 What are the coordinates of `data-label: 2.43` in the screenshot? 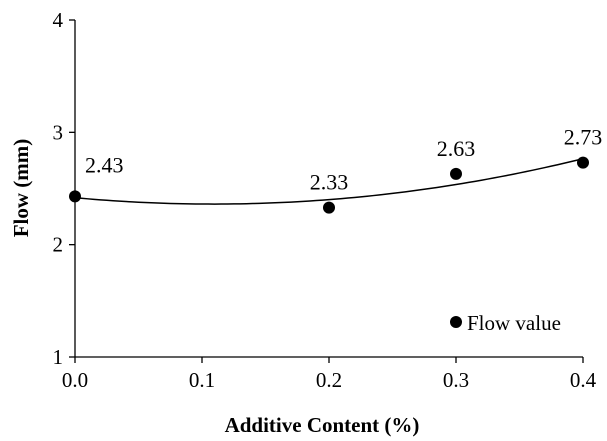 It's located at (104, 164).